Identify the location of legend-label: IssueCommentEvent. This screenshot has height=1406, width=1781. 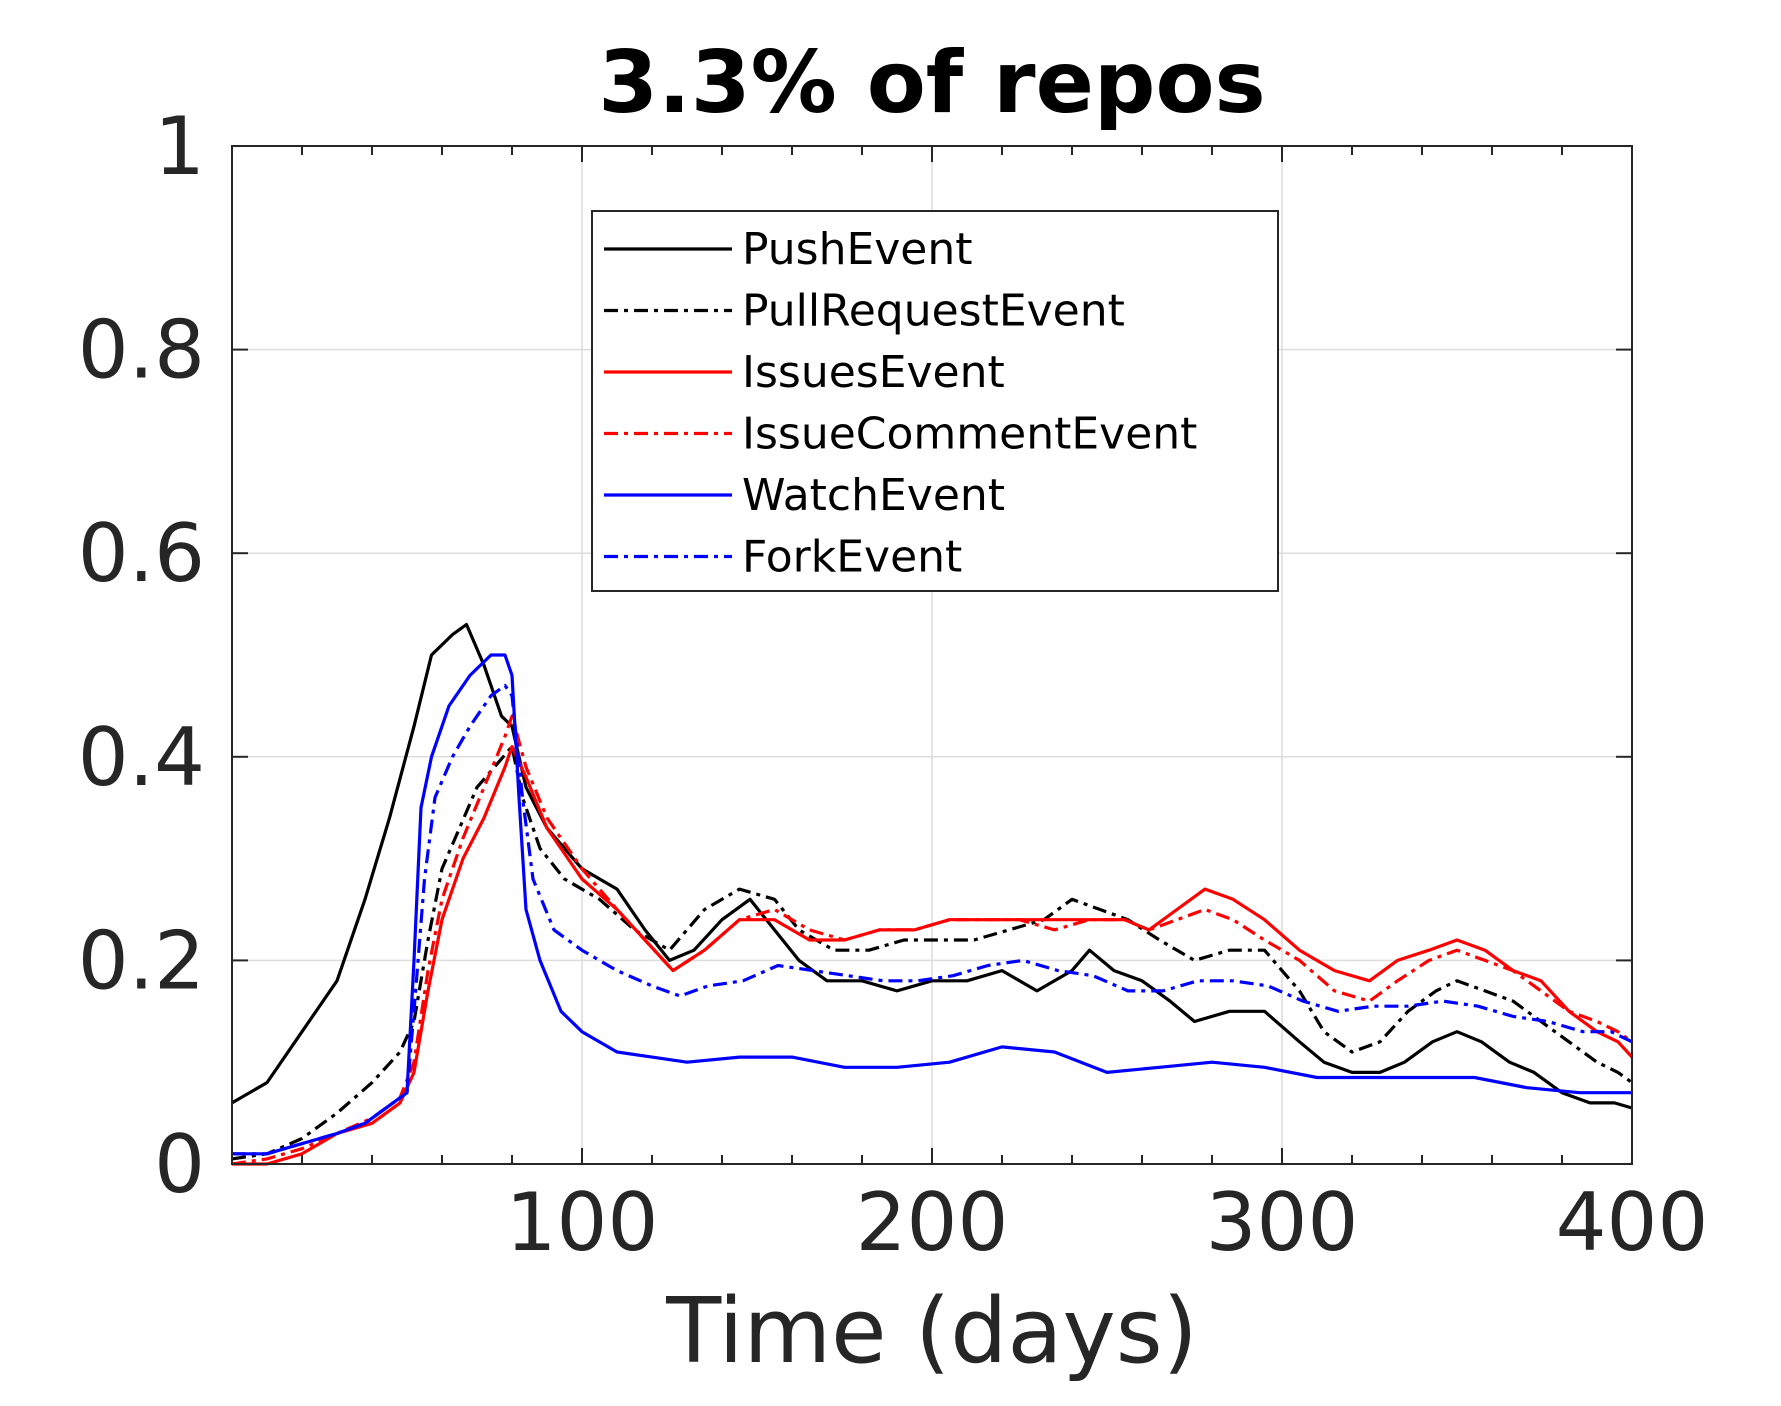
(969, 434).